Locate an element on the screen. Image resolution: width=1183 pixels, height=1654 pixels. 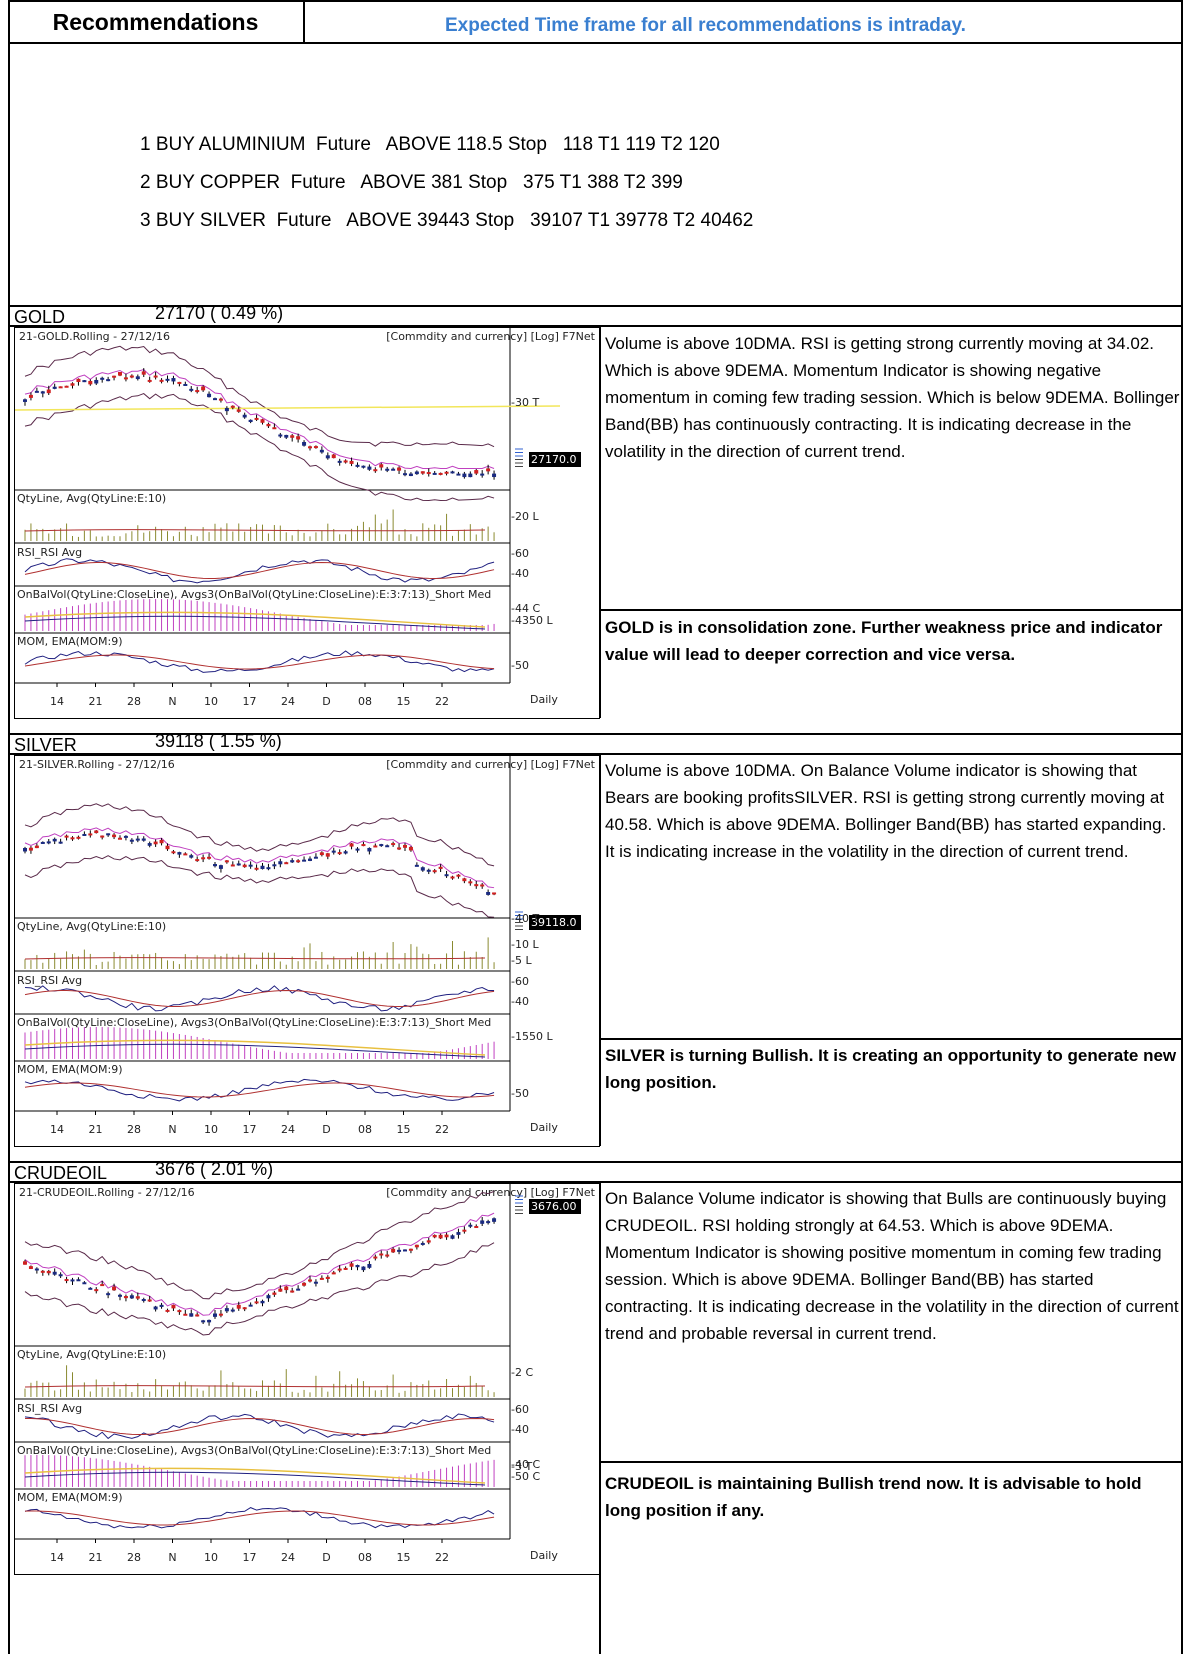
obv-axis-label: -44 C is located at coordinates (525, 608).